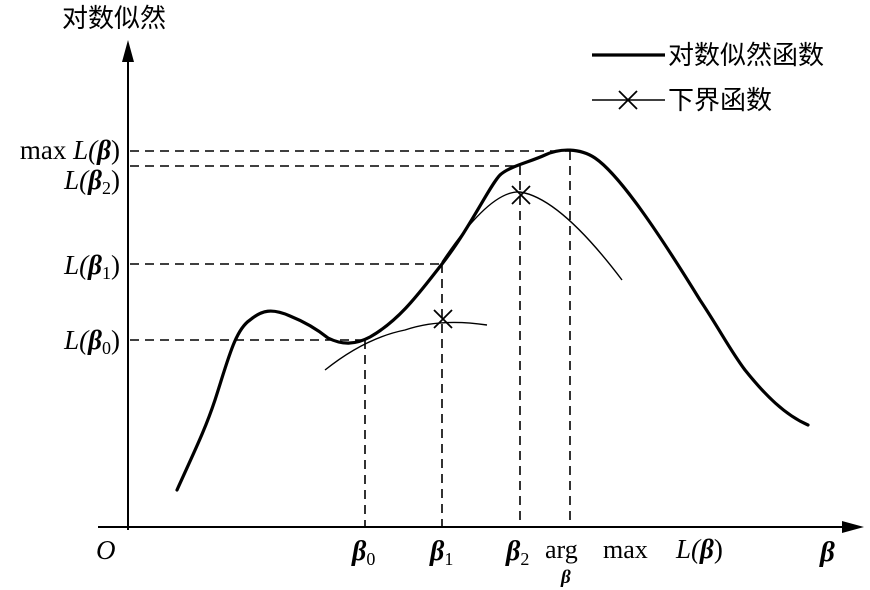 The width and height of the screenshot is (870, 590). I want to click on legend-lower-bound-label: 下界函数, so click(720, 101).